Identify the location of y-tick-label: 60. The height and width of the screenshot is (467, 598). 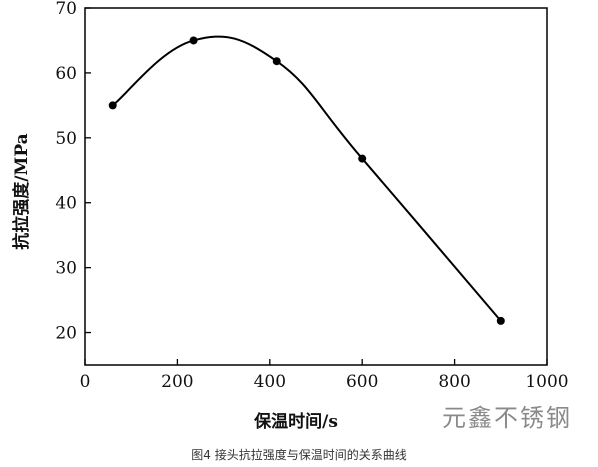
(66, 74).